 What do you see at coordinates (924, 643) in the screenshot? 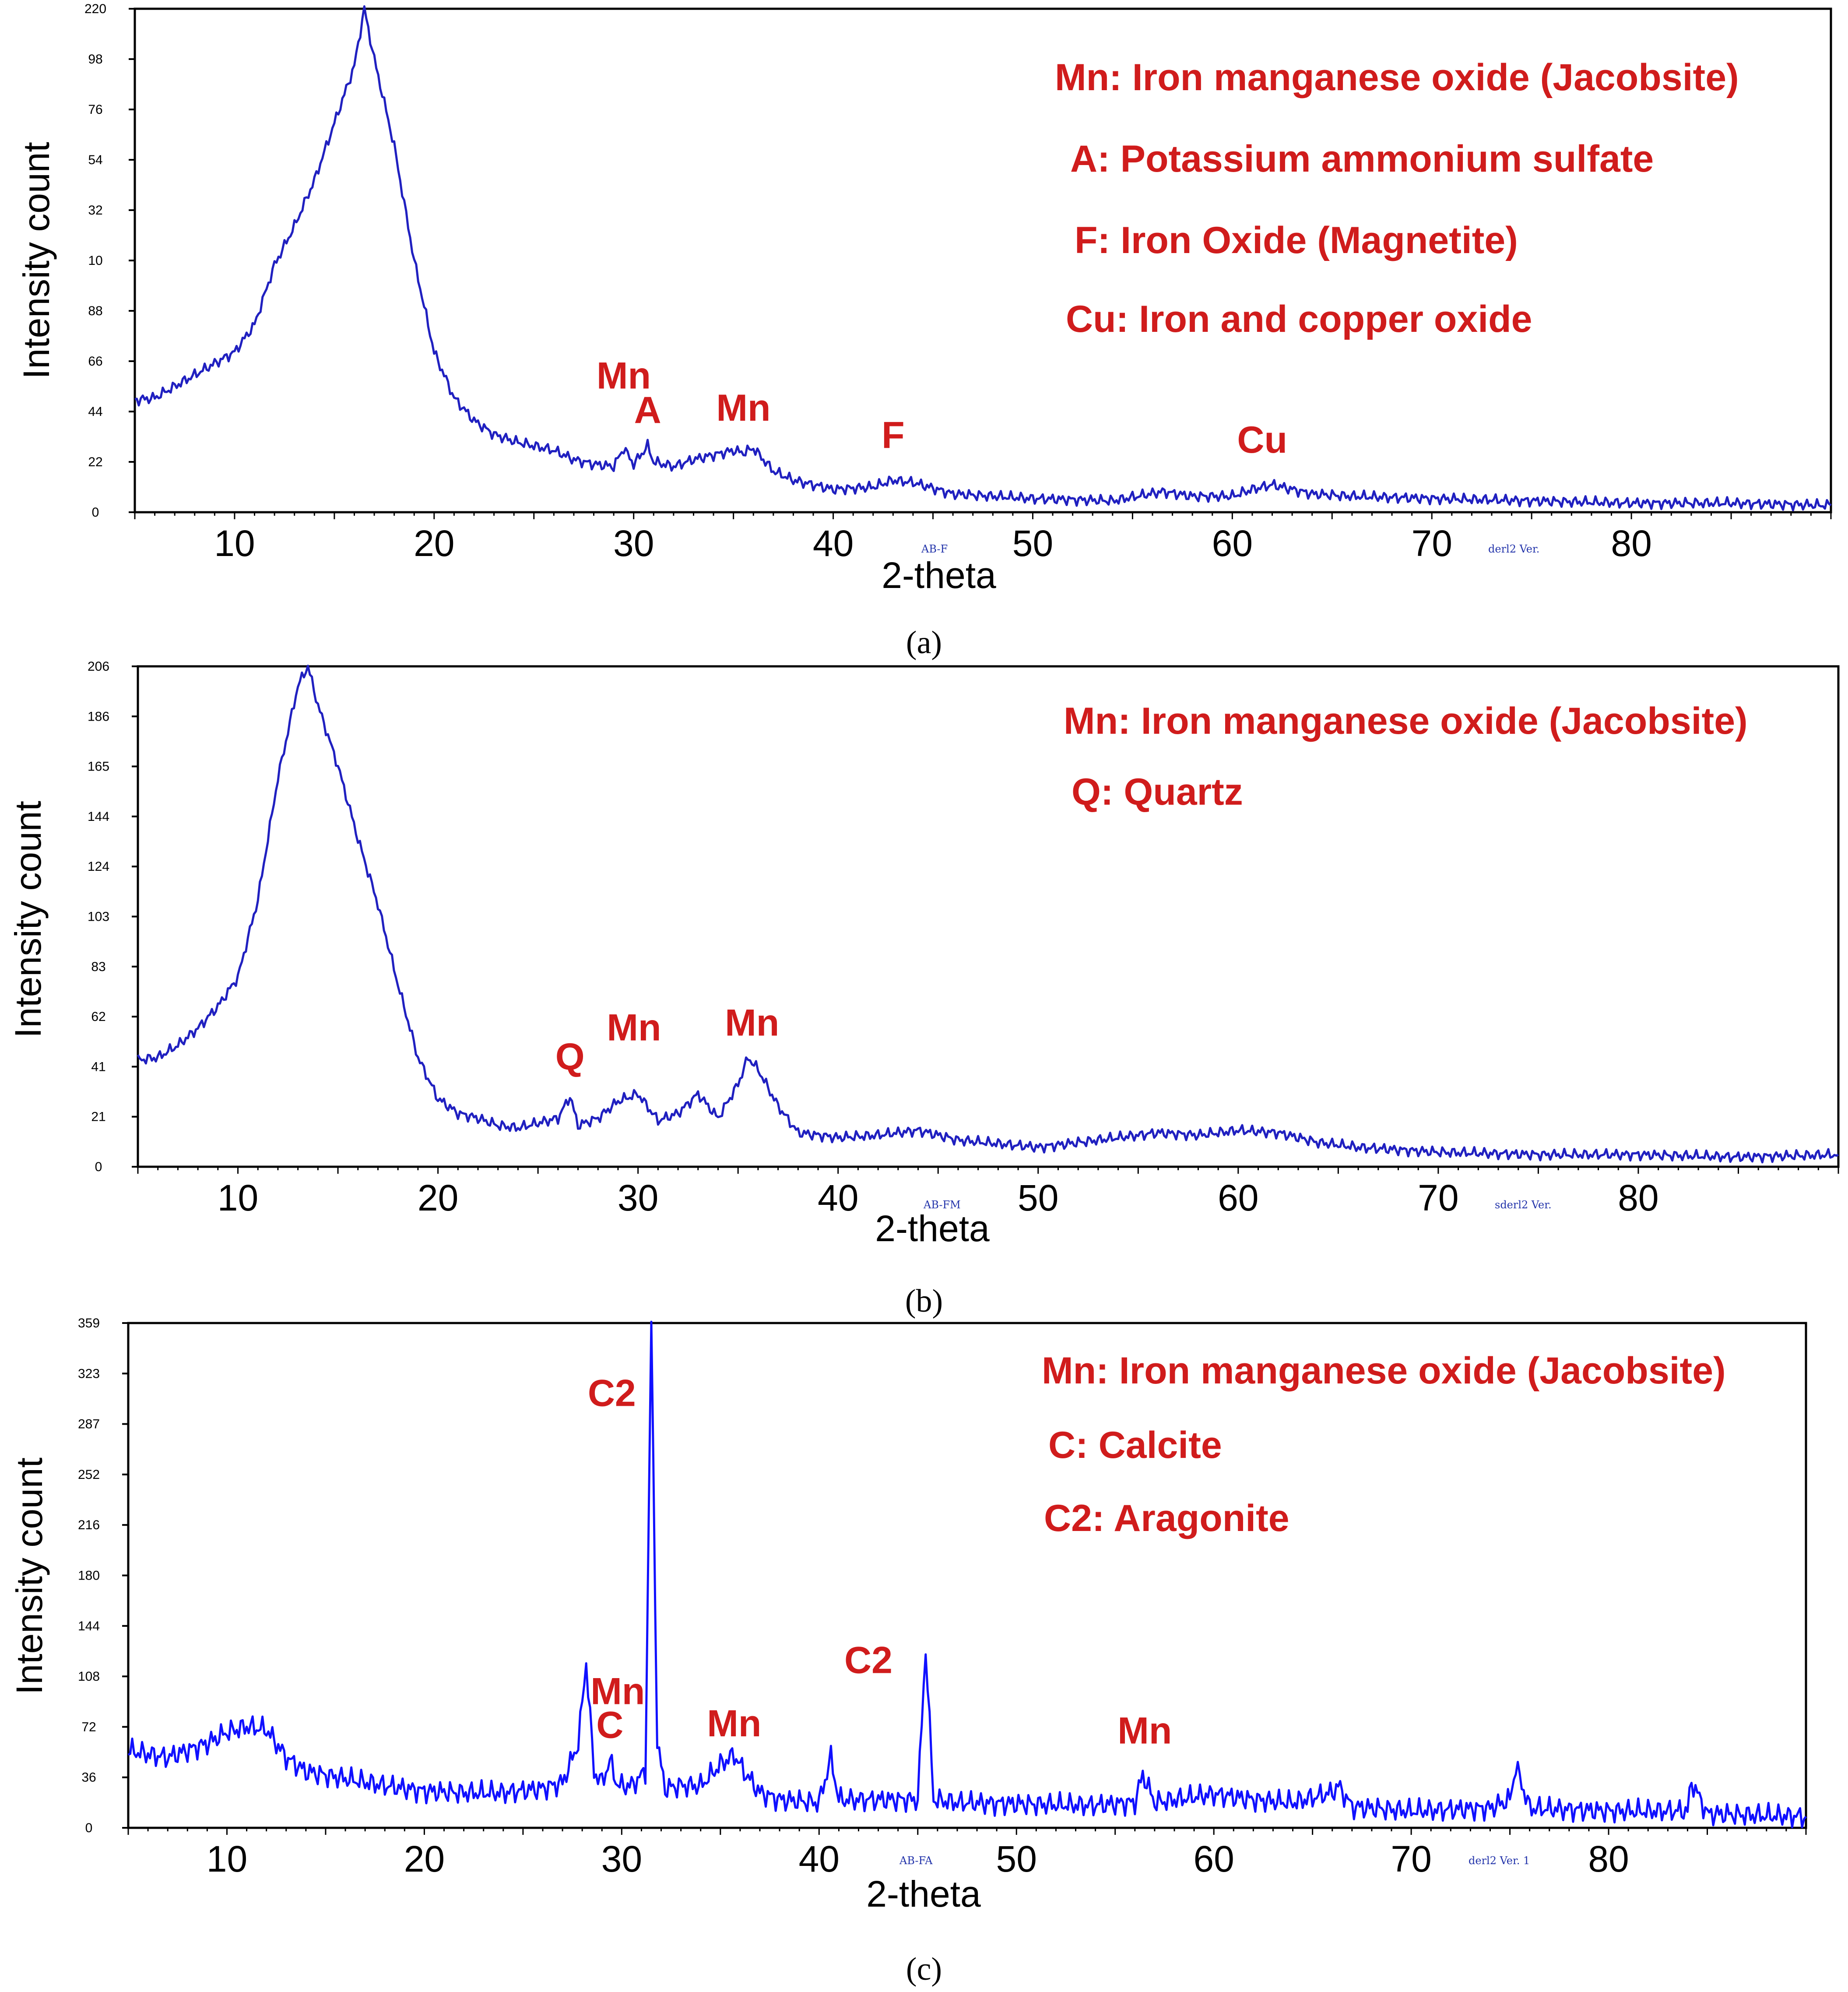
I see `panel-caption: (a)` at bounding box center [924, 643].